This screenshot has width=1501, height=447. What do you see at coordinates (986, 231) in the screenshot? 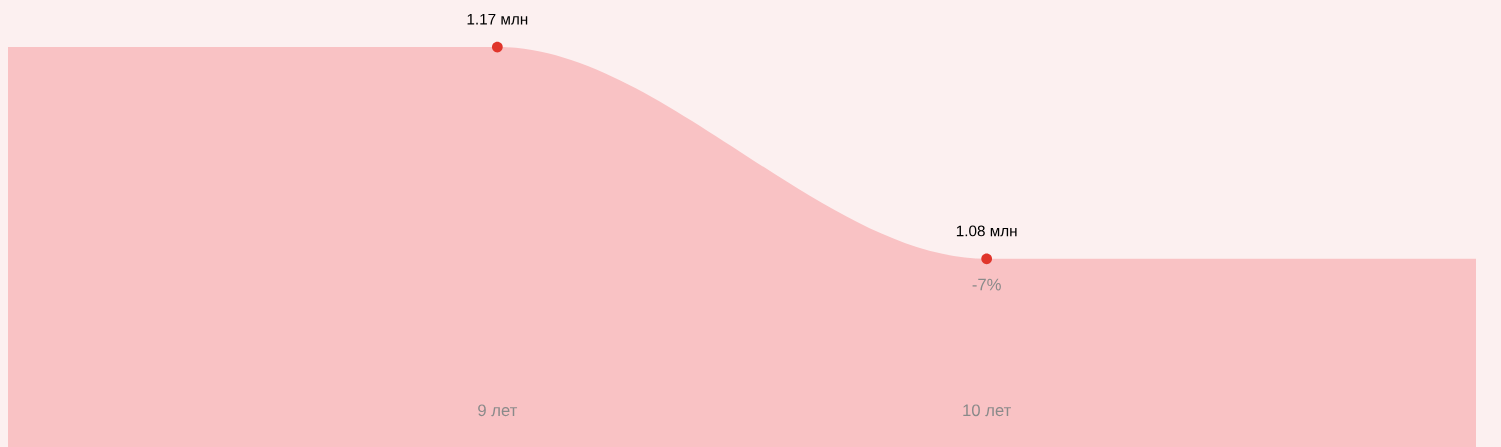
I see `data-label: 1.08 млн` at bounding box center [986, 231].